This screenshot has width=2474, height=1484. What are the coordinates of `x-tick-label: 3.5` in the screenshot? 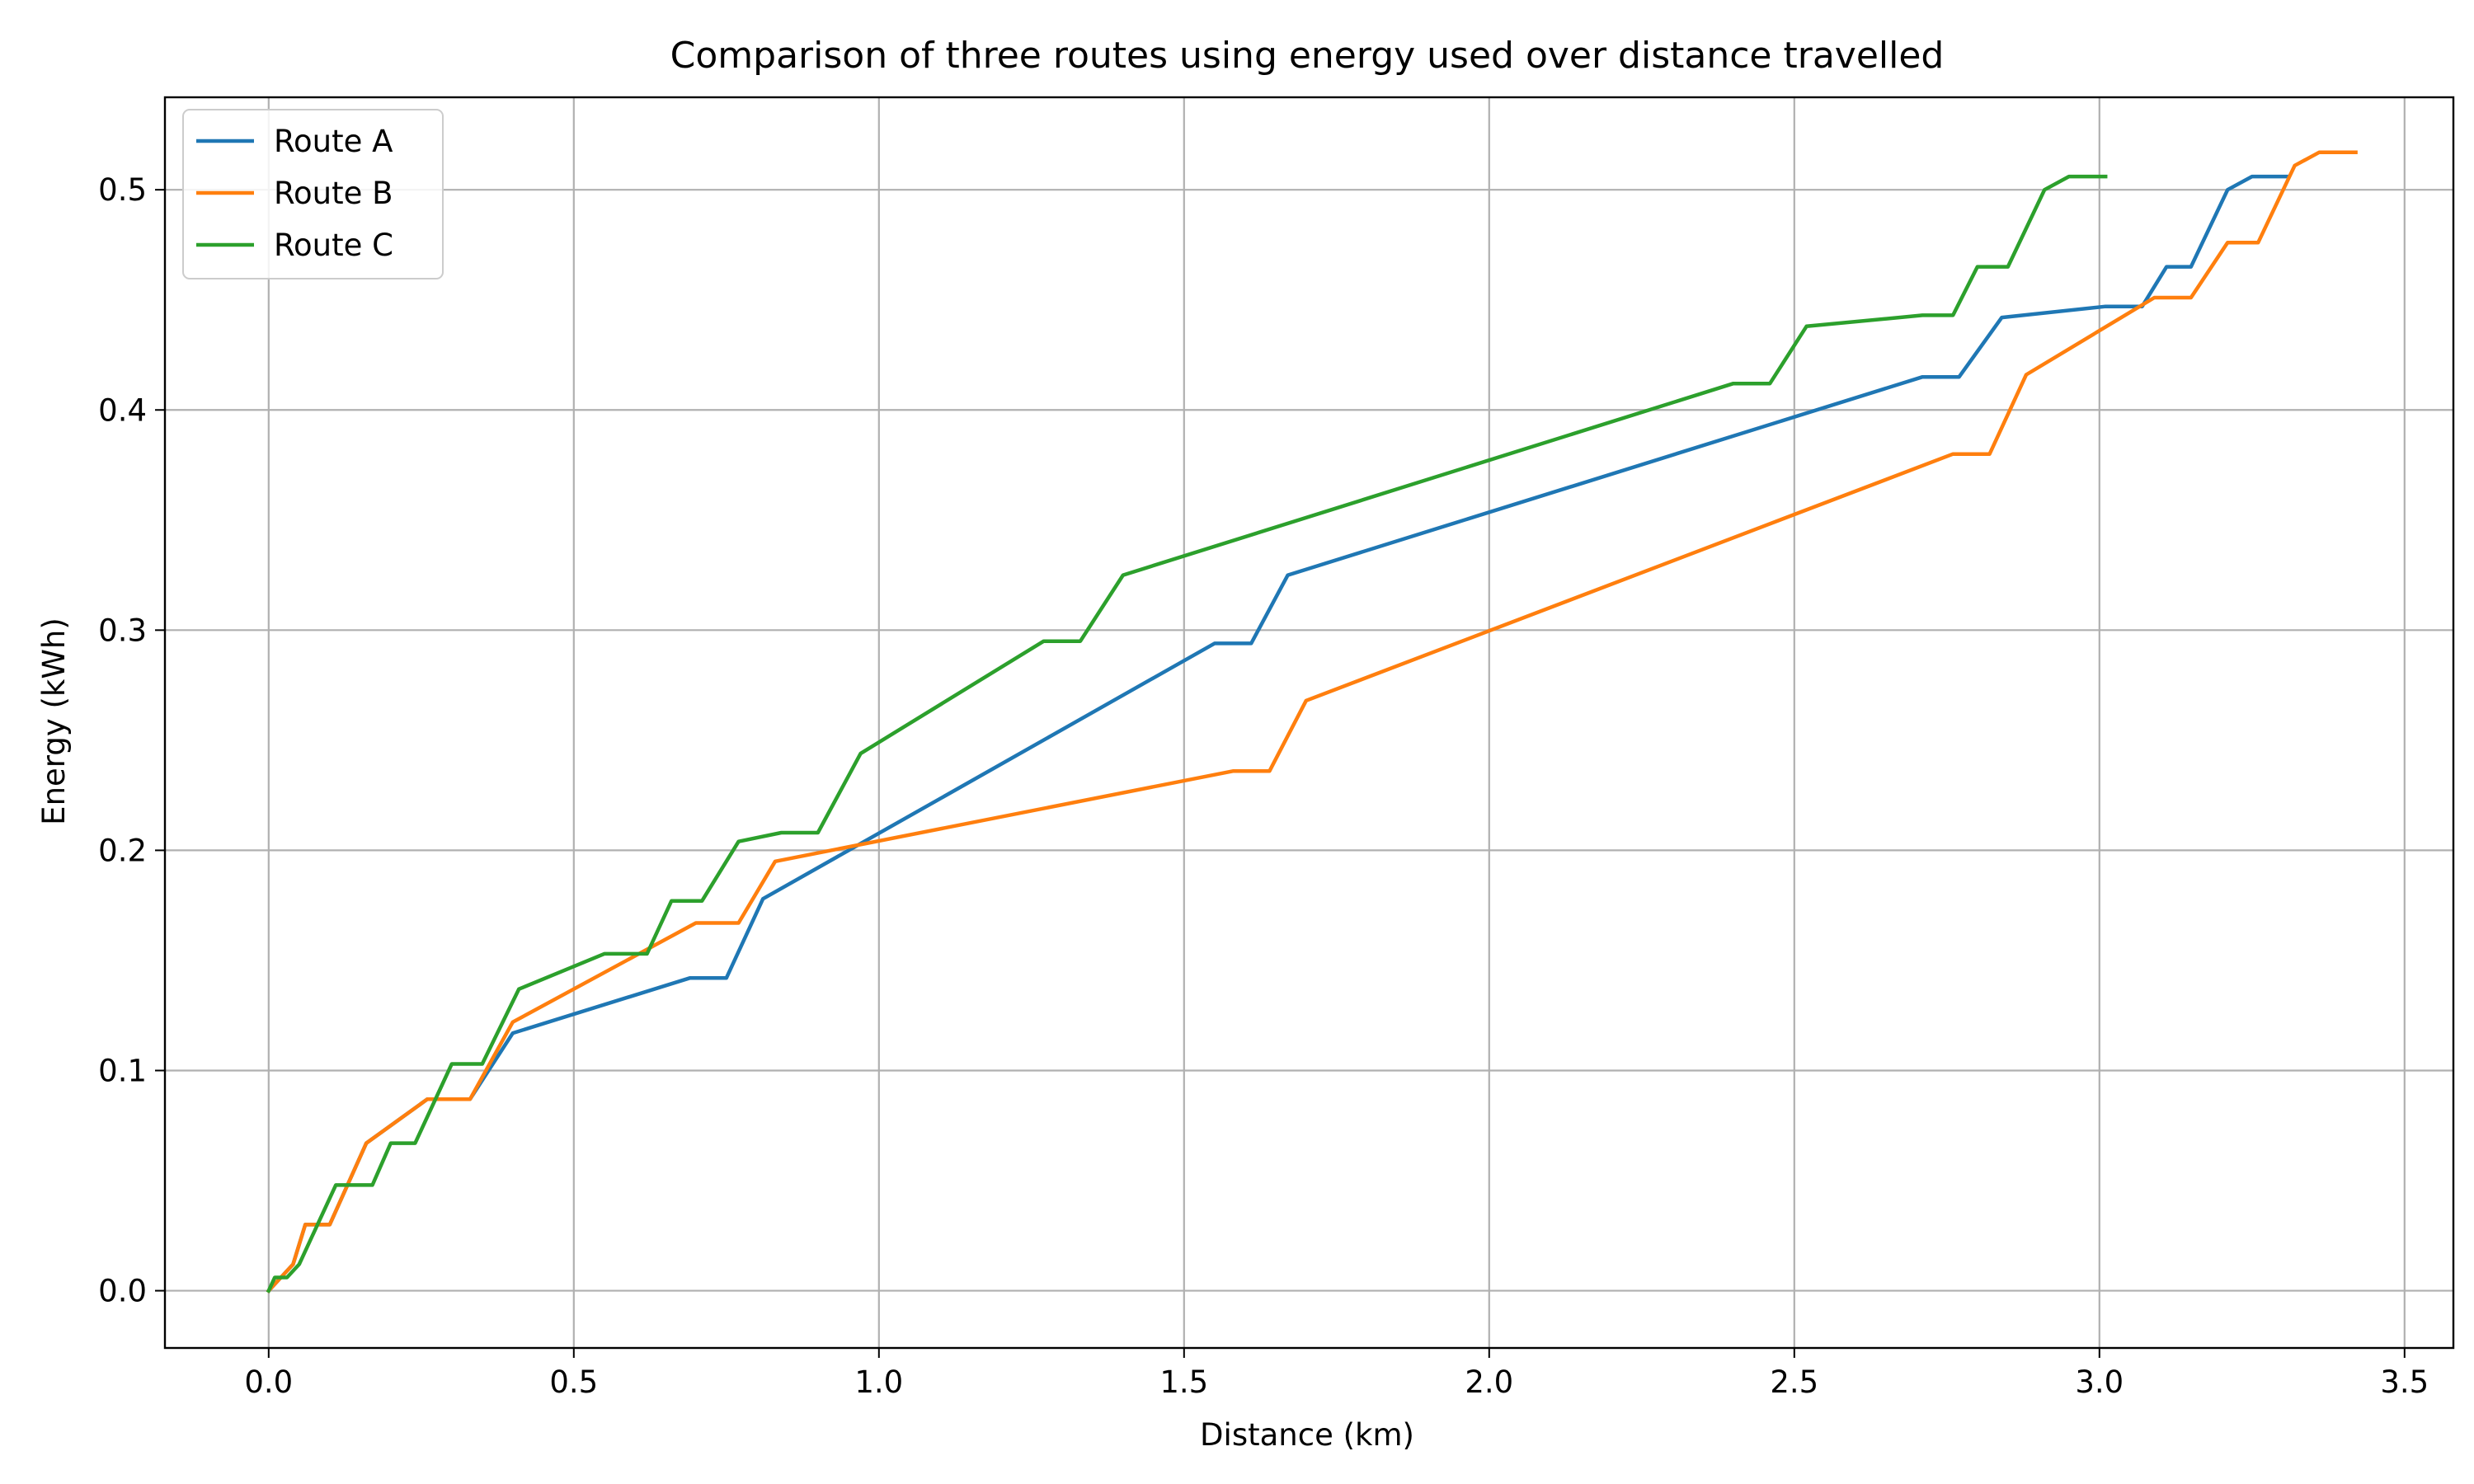 It's located at (2404, 1382).